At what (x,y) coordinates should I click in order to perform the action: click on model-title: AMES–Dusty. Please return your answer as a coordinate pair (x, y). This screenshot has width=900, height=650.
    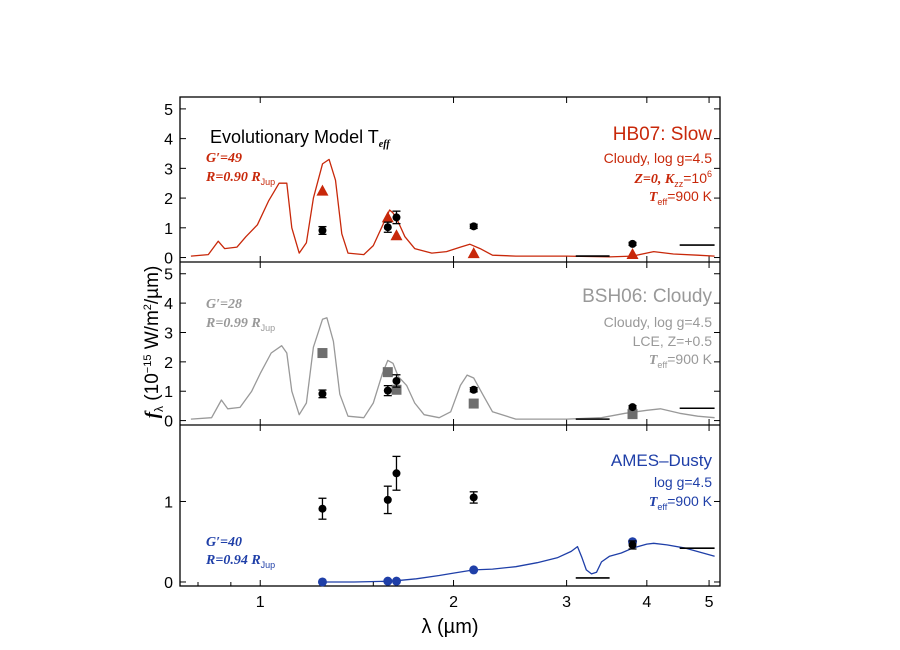
    Looking at the image, I should click on (662, 460).